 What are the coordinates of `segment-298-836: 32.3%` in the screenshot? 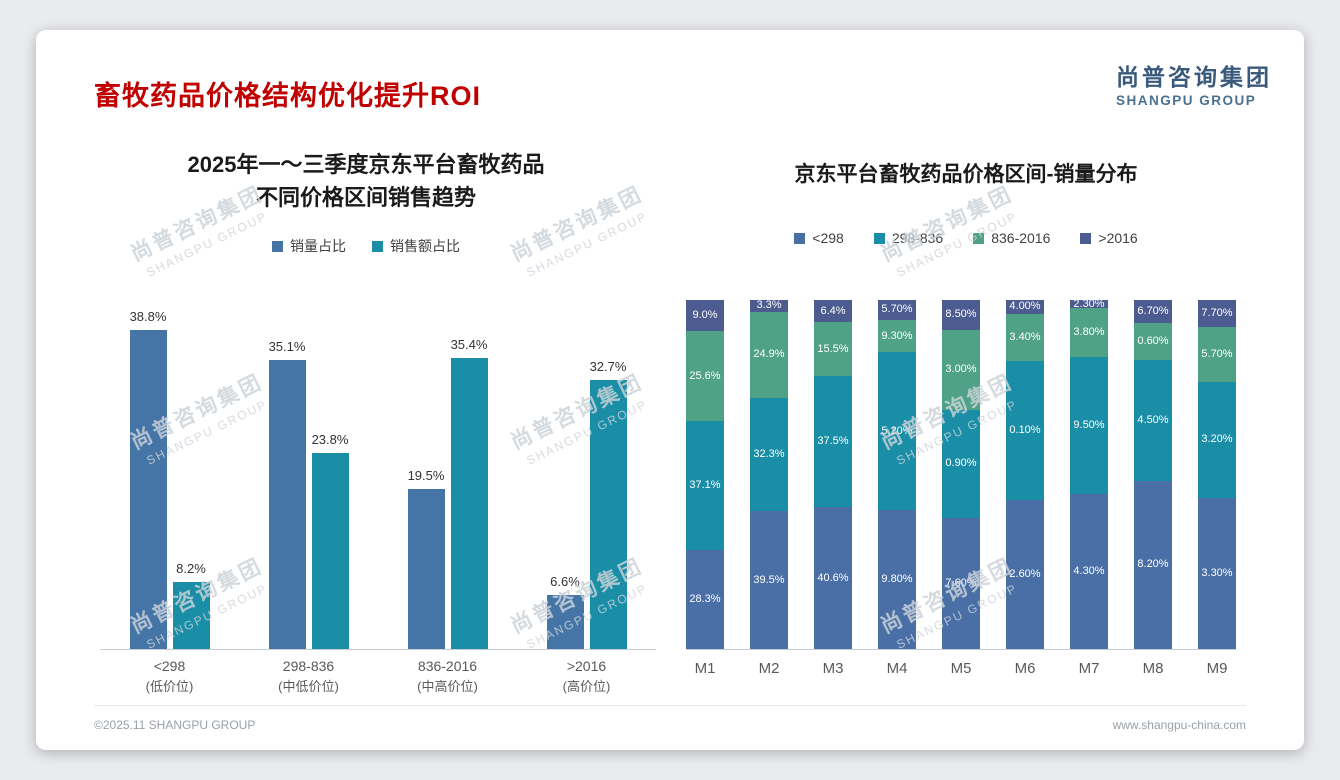 It's located at (769, 455).